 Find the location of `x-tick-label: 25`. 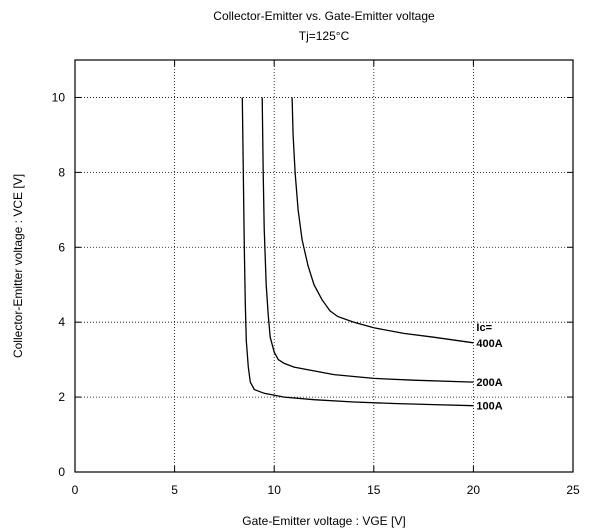

x-tick-label: 25 is located at coordinates (573, 490).